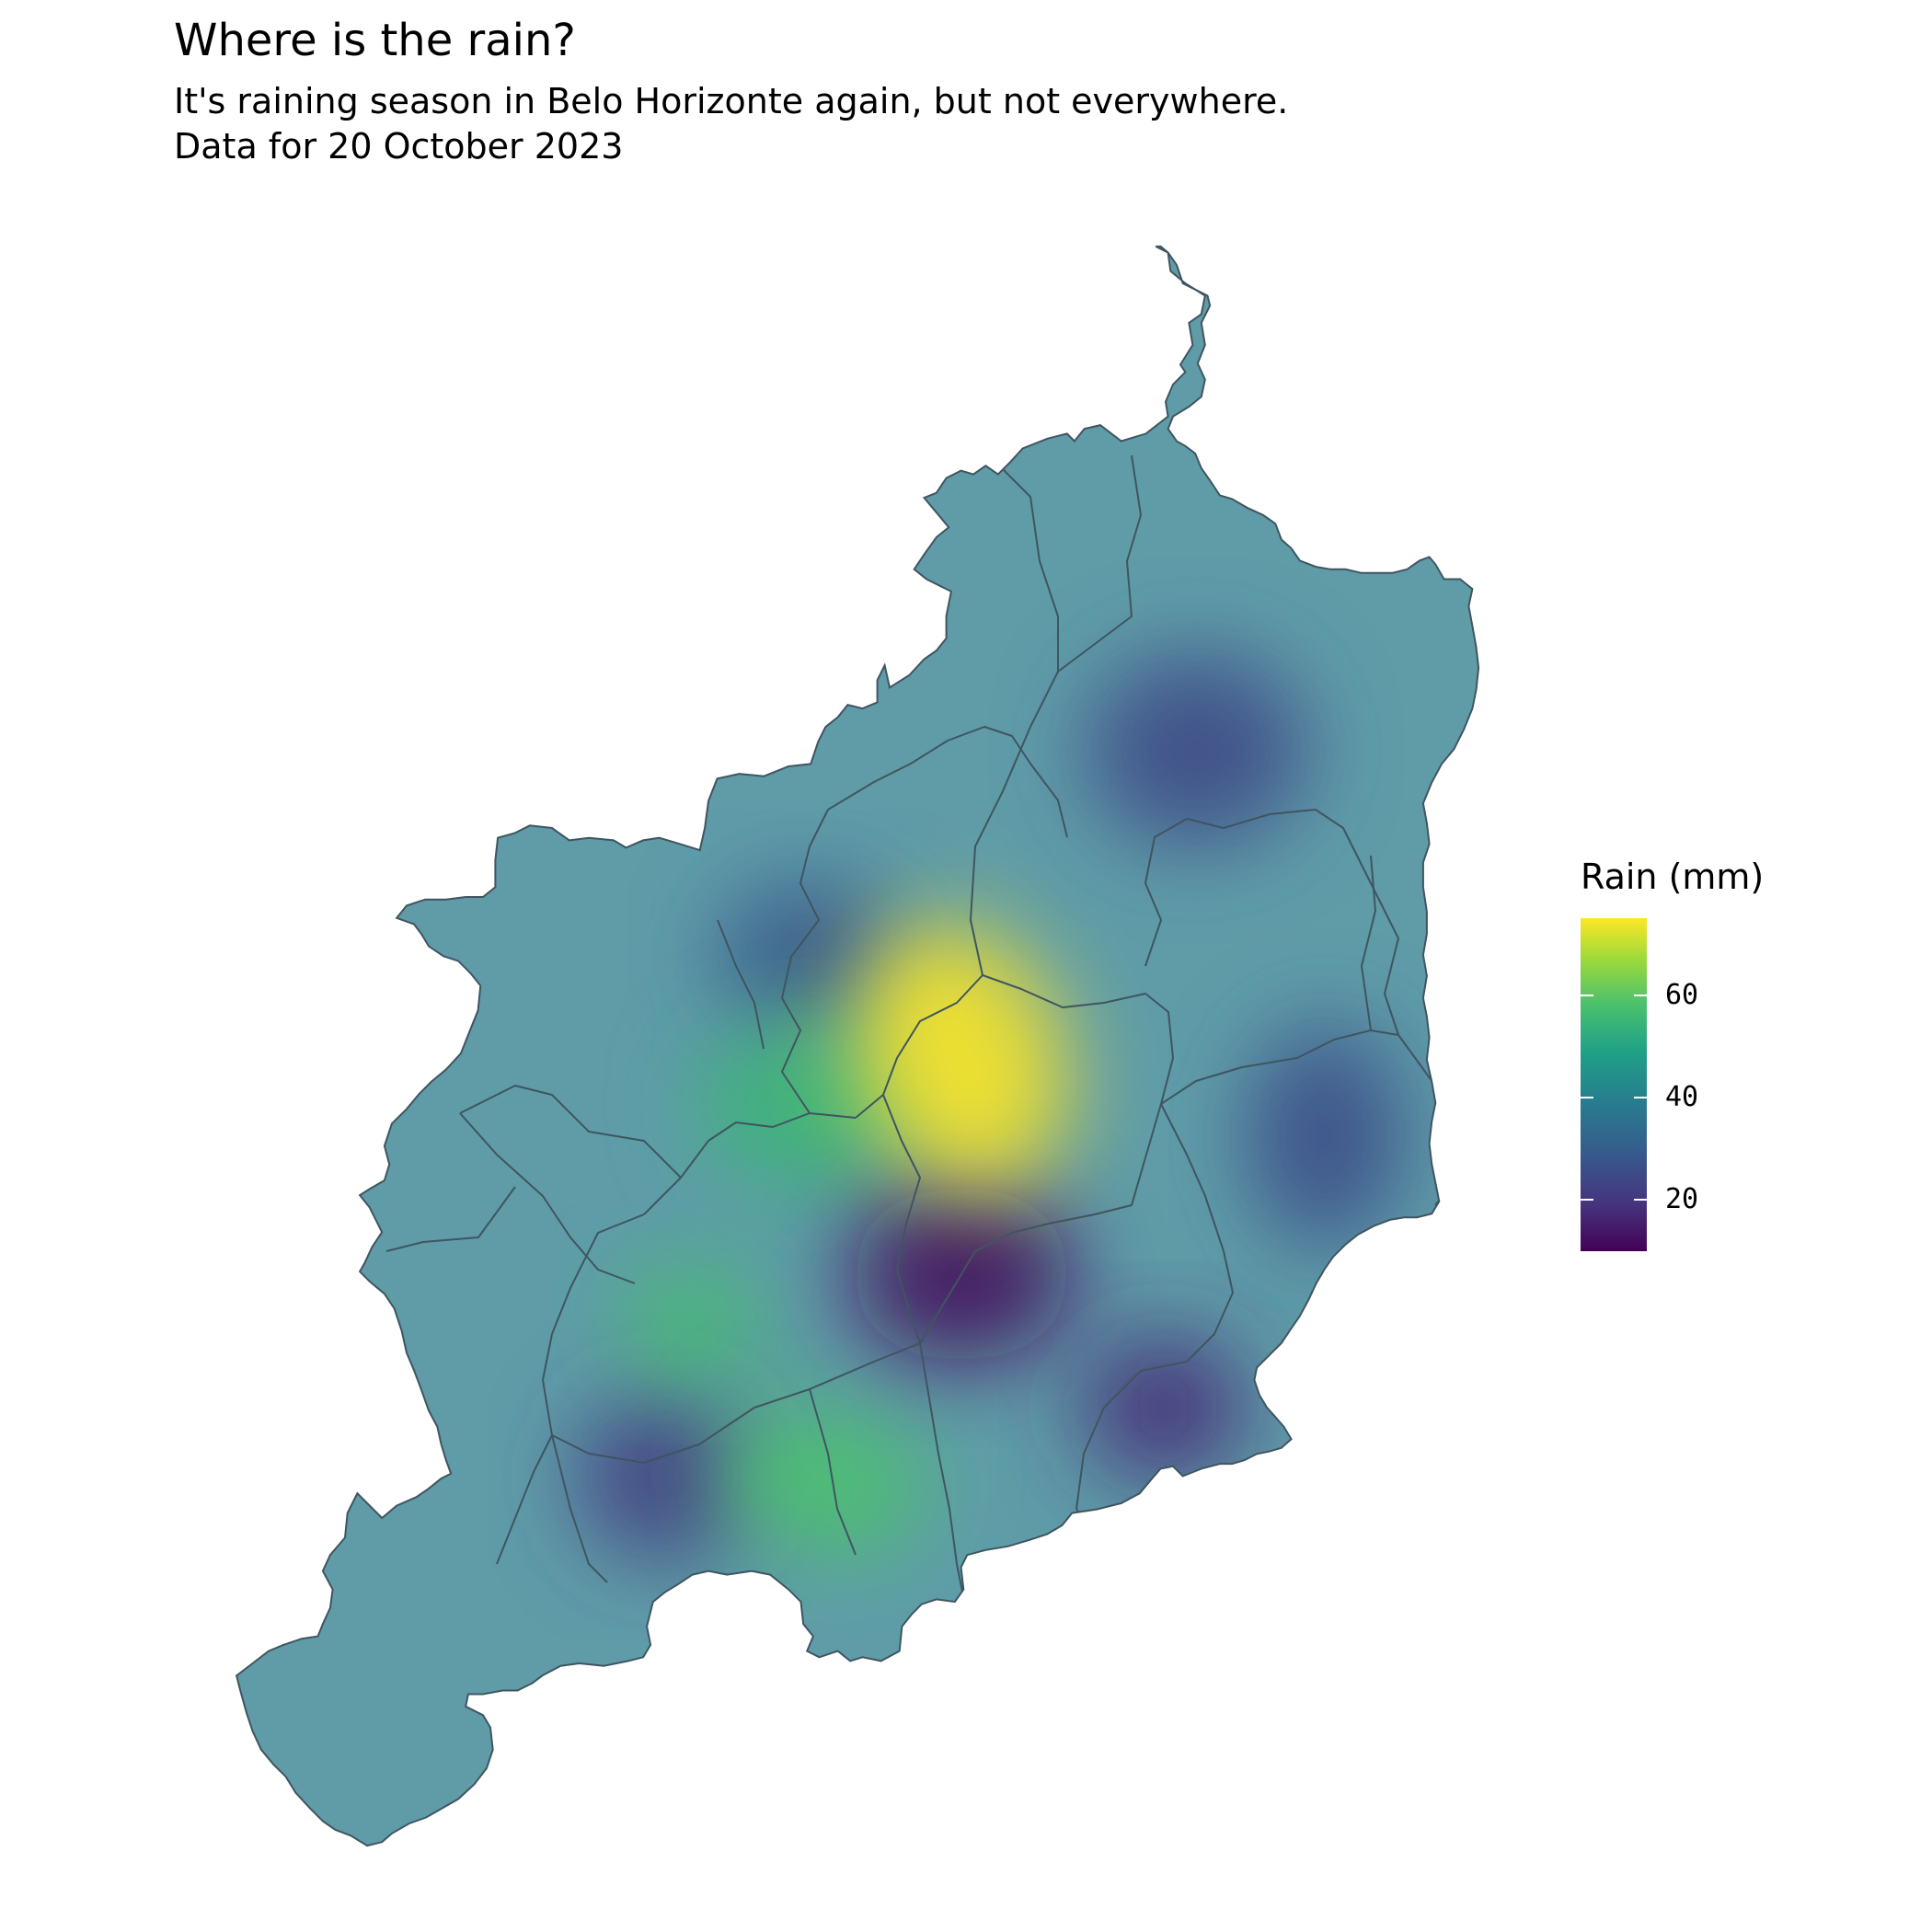 The height and width of the screenshot is (1932, 1932). What do you see at coordinates (1700, 1058) in the screenshot?
I see `color-legend: Rain (mm) 60 40 20` at bounding box center [1700, 1058].